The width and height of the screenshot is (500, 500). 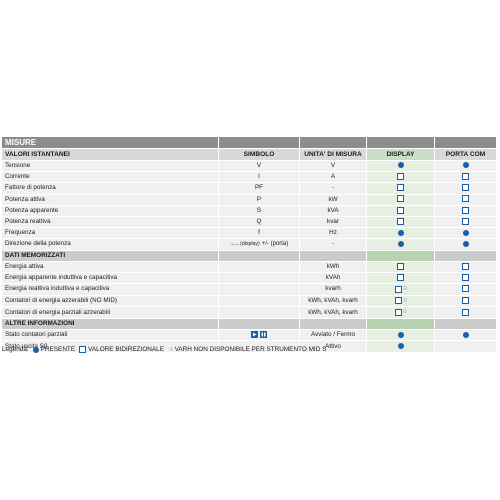 What do you see at coordinates (110, 143) in the screenshot?
I see `label-cell: MISURE` at bounding box center [110, 143].